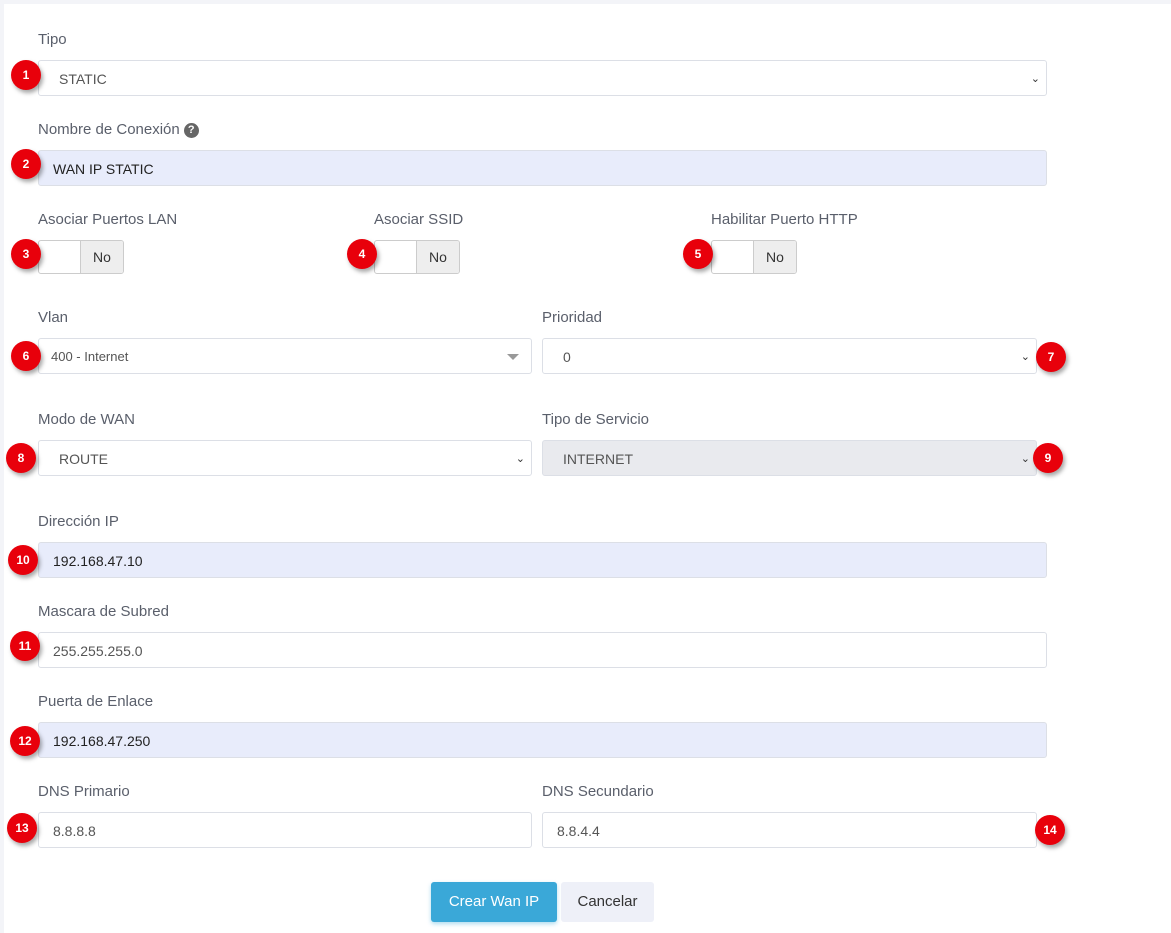 Image resolution: width=1171 pixels, height=933 pixels. I want to click on vlan-label: Vlan, so click(53, 317).